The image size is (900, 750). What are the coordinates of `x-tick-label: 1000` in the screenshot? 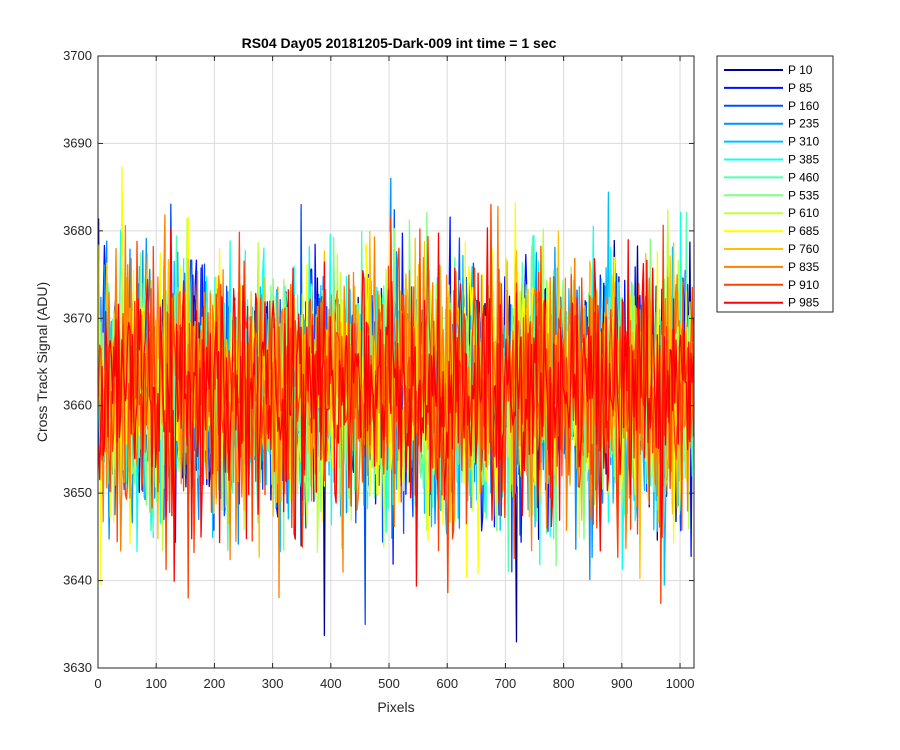 It's located at (680, 683).